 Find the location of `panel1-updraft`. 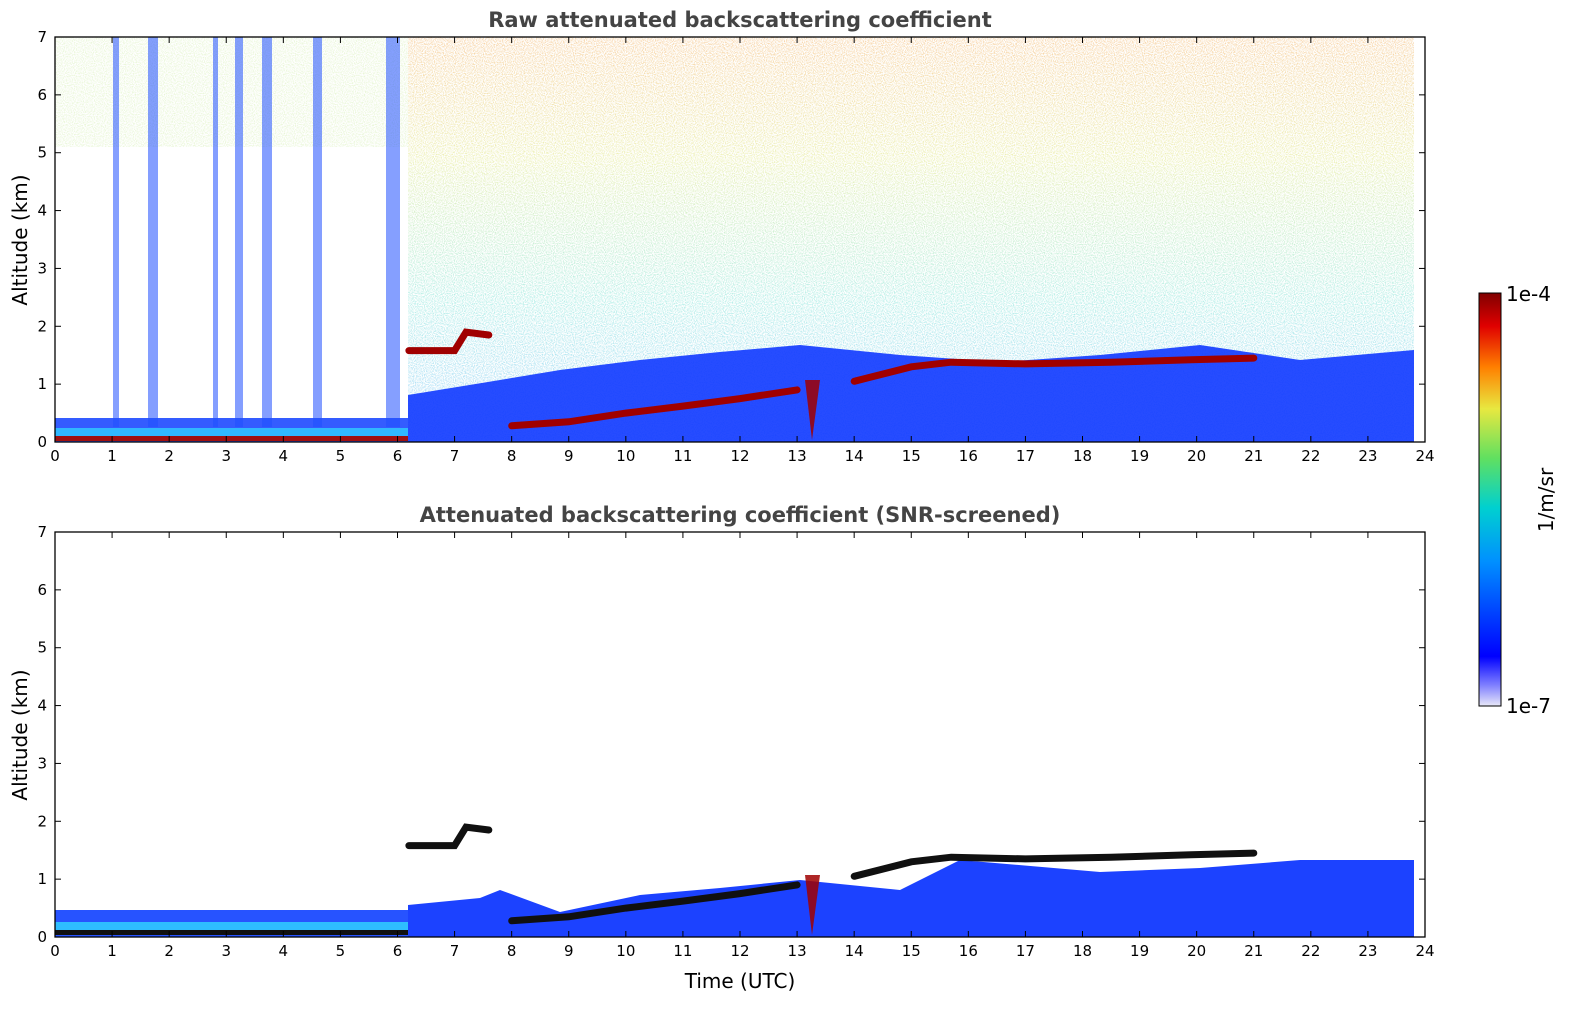

panel1-updraft is located at coordinates (812, 410).